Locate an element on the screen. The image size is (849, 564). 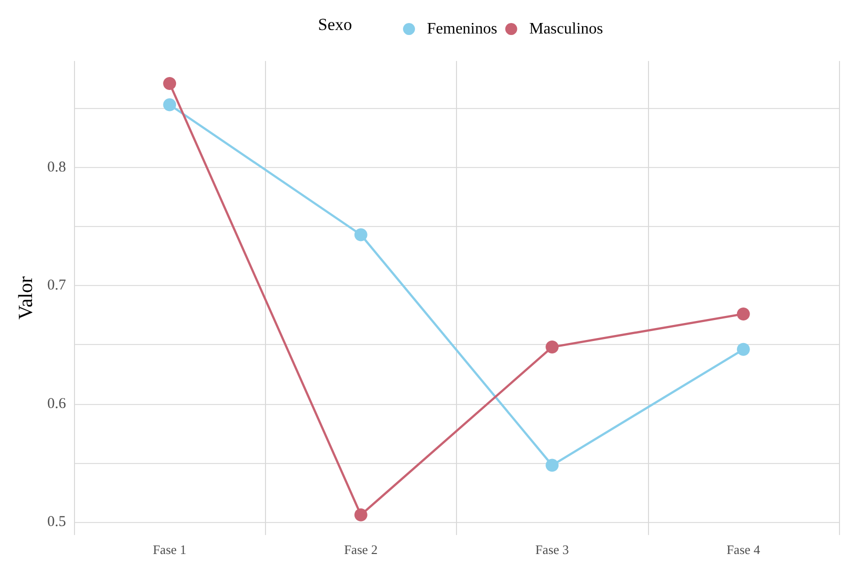
legend-label: Masculinos is located at coordinates (566, 29).